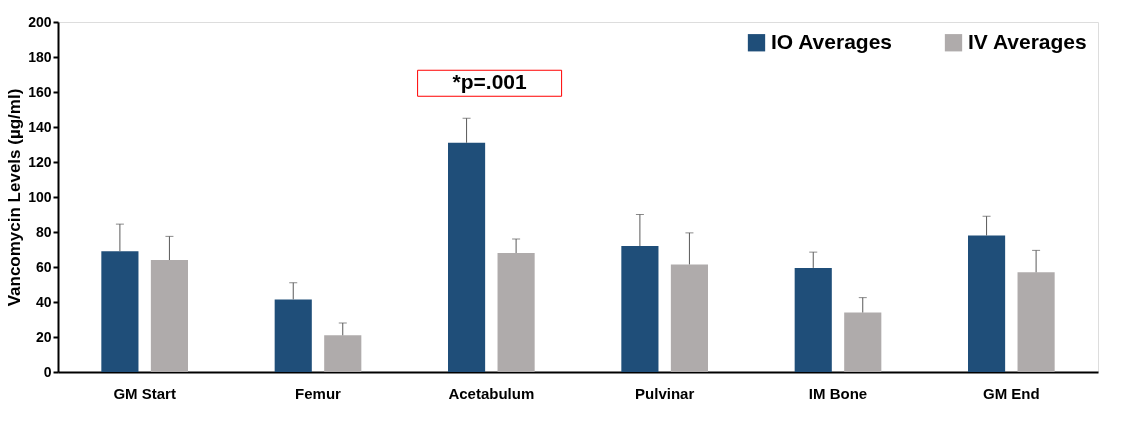 This screenshot has width=1129, height=438. What do you see at coordinates (15, 197) in the screenshot?
I see `y-axis-title: Vancomycin Levels (µg/ml)` at bounding box center [15, 197].